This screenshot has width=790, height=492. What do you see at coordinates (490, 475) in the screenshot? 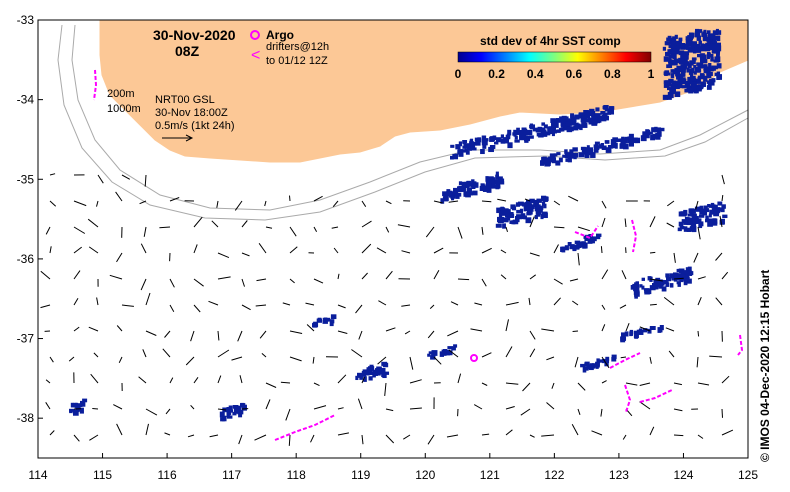
I see `x-tick-label: 121` at bounding box center [490, 475].